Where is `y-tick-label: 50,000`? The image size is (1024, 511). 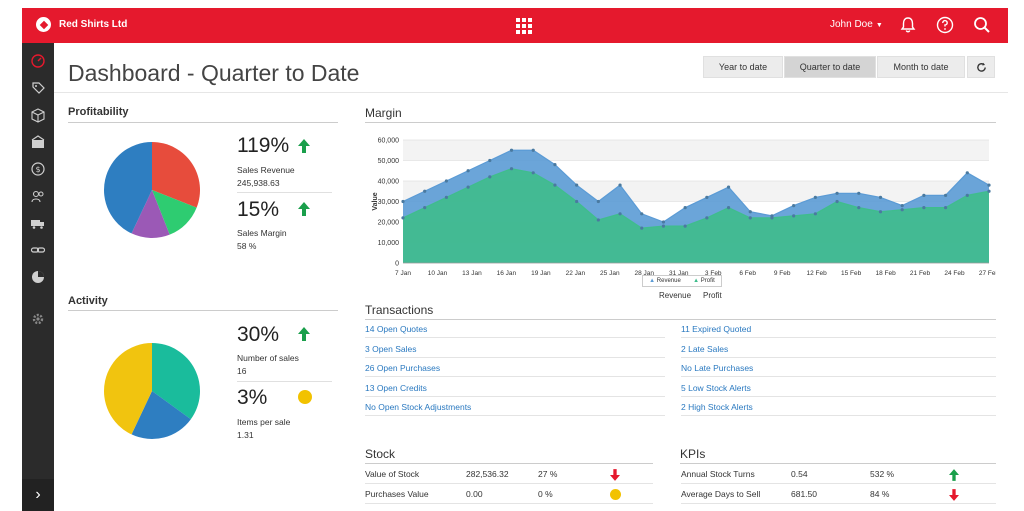
y-tick-label: 50,000 is located at coordinates (389, 161).